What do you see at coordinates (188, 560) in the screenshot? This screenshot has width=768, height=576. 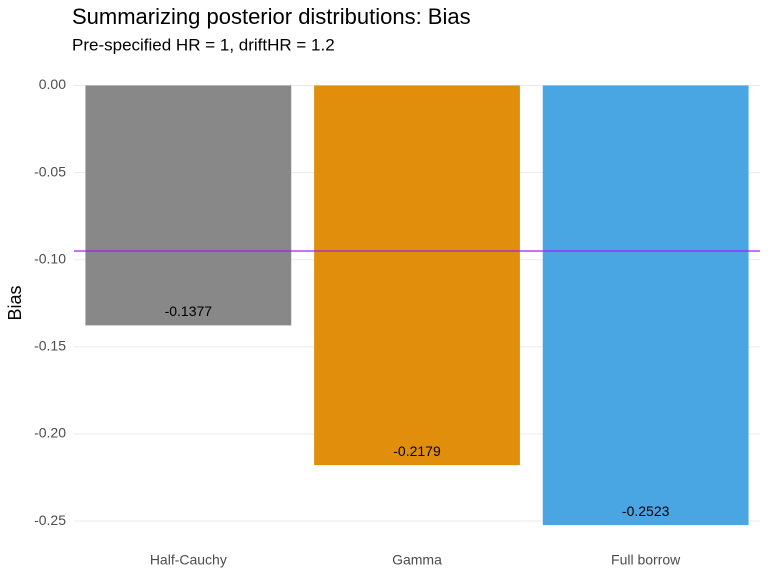 I see `x-tick-label: Half-Cauchy` at bounding box center [188, 560].